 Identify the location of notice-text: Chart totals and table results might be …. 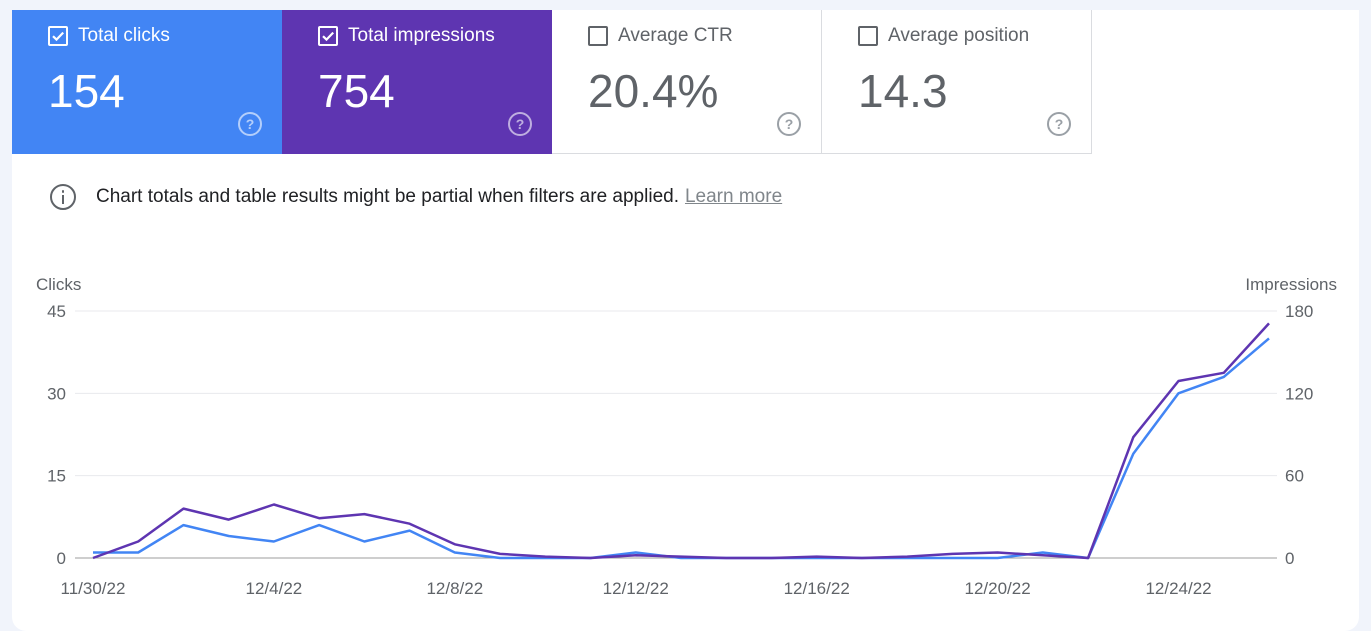
(387, 196).